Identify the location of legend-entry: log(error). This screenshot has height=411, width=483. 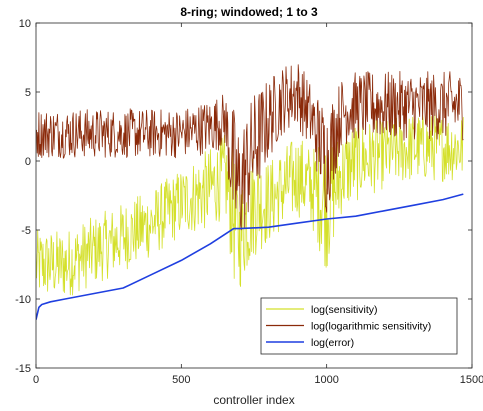
(332, 343).